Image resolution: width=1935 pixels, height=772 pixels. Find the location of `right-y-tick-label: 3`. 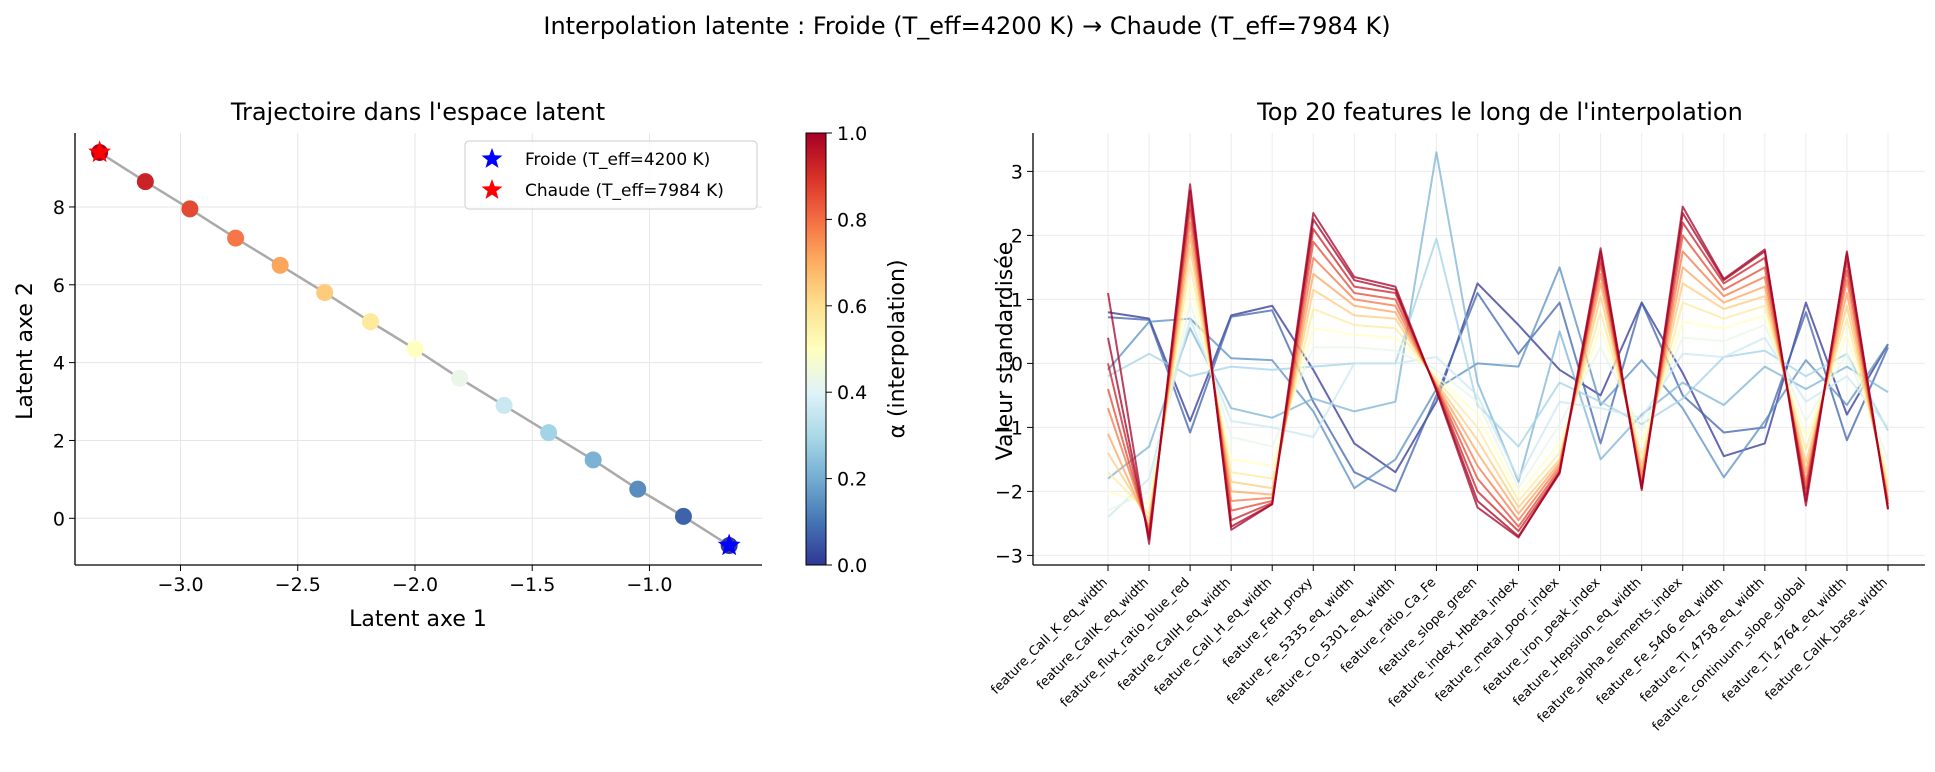

right-y-tick-label: 3 is located at coordinates (1017, 172).